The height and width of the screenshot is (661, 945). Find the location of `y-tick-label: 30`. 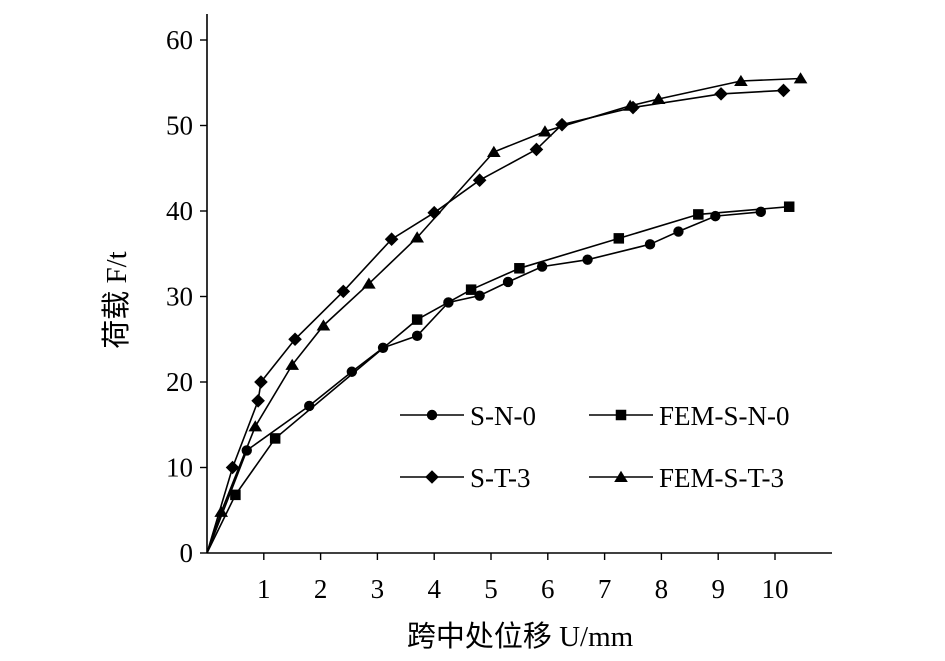

y-tick-label: 30 is located at coordinates (179, 297).